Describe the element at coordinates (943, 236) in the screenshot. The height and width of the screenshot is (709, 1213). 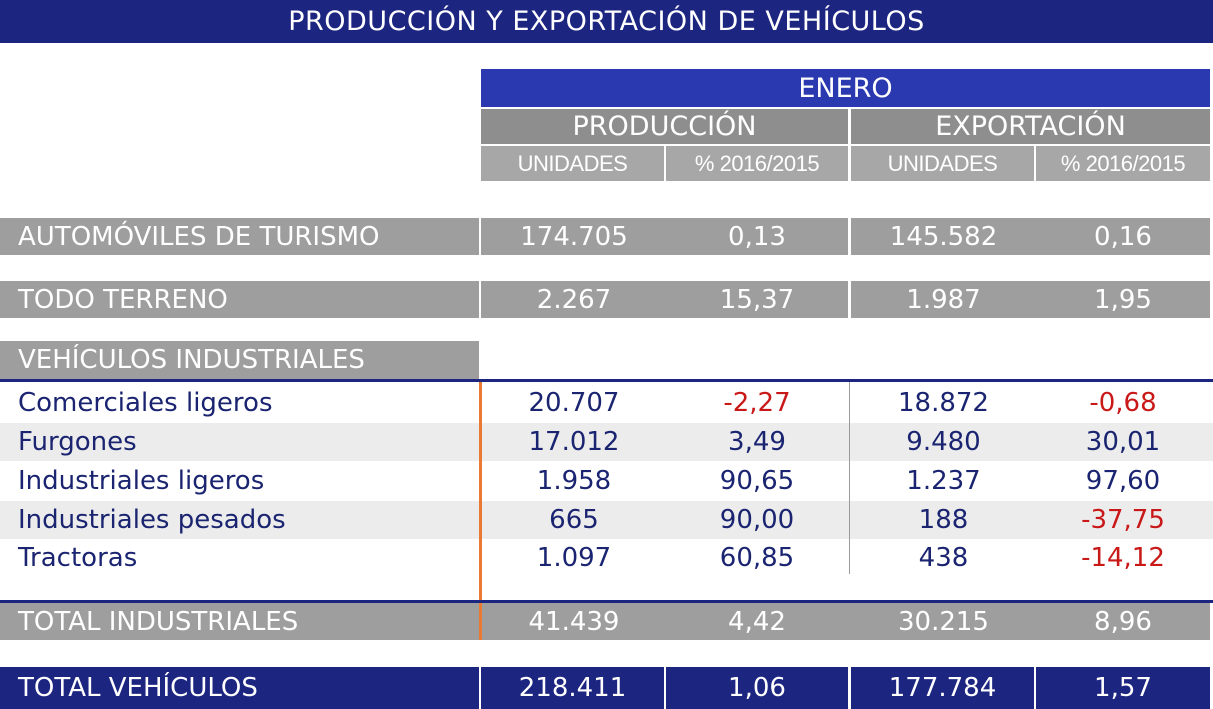
I see `cell-value: 145.582` at that location.